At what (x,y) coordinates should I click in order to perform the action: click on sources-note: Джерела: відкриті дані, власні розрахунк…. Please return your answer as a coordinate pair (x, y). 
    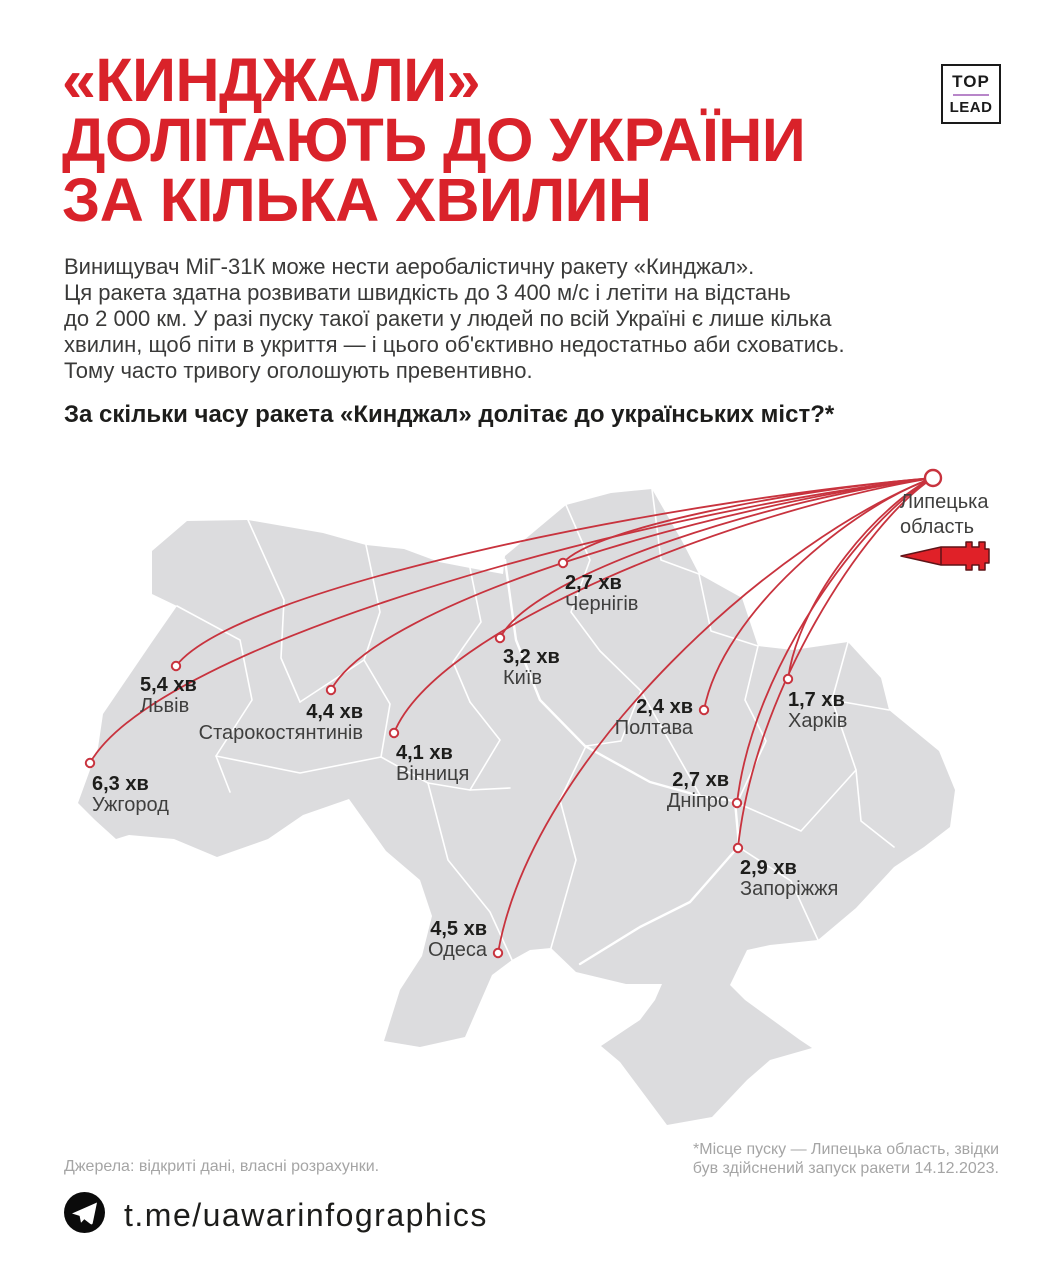
    Looking at the image, I should click on (222, 1166).